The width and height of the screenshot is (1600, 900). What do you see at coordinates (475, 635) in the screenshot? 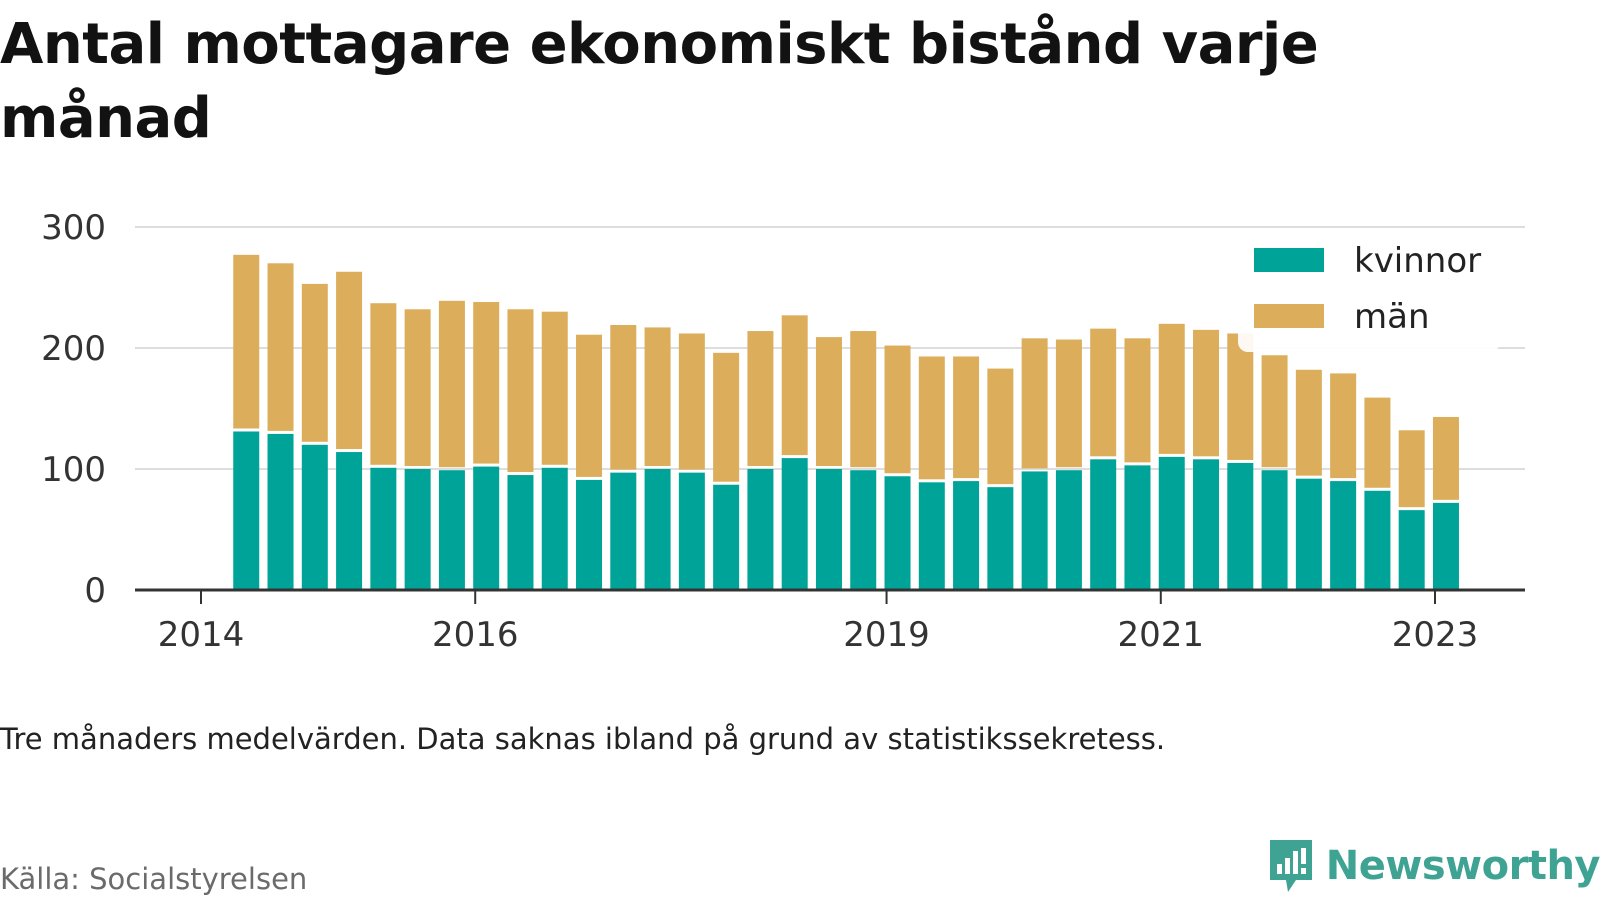
I see `x-tick-label-2016: 2016` at bounding box center [475, 635].